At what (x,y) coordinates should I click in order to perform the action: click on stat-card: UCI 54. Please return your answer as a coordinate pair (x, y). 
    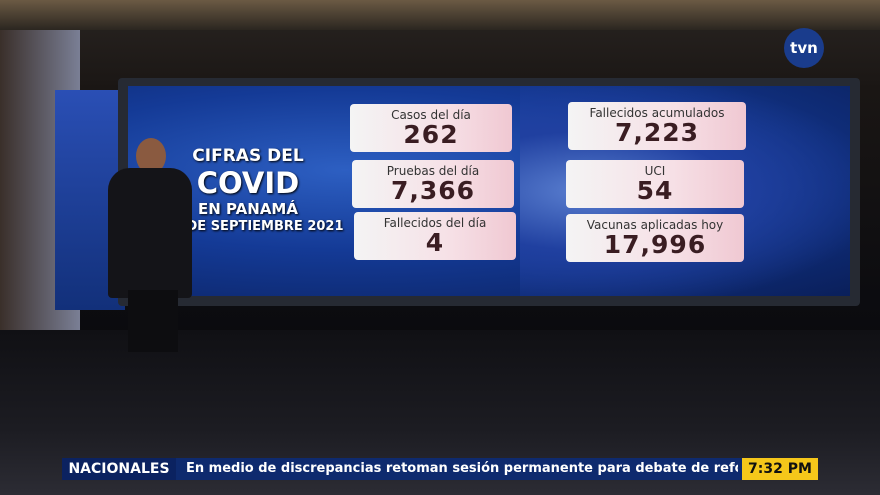
    Looking at the image, I should click on (655, 184).